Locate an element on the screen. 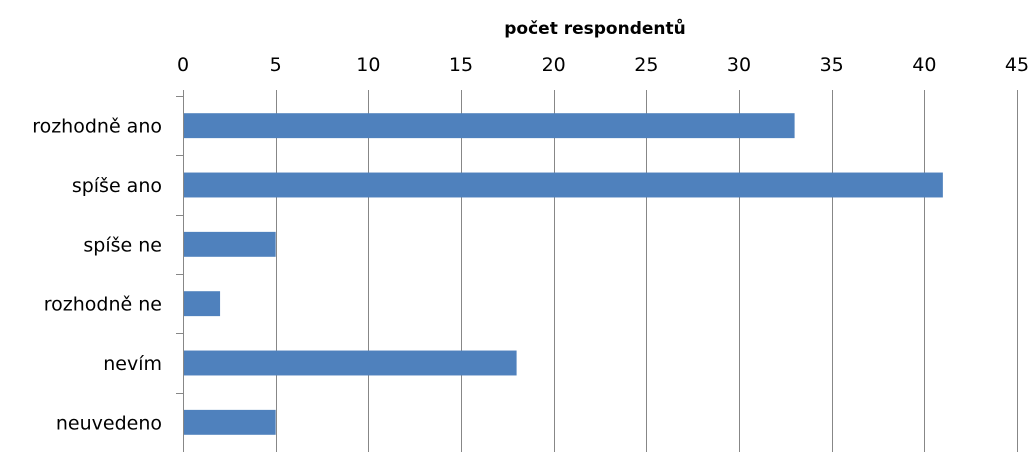 The width and height of the screenshot is (1032, 452). category-label: neuvedeno is located at coordinates (109, 423).